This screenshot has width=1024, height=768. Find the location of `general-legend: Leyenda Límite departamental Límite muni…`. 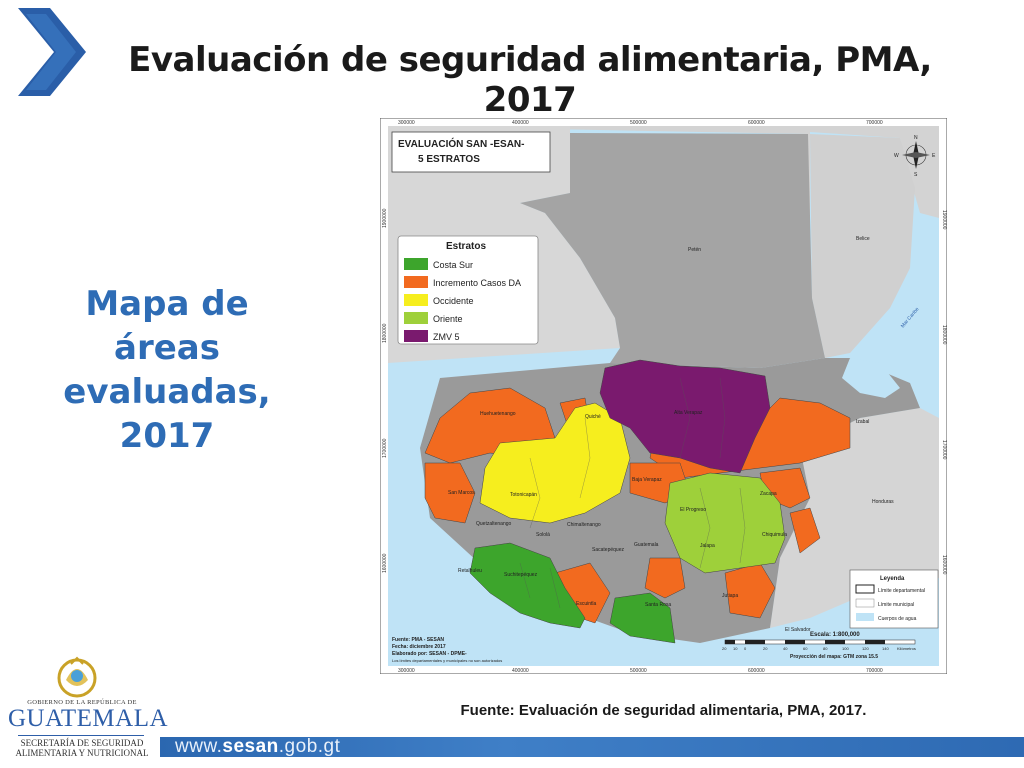

general-legend: Leyenda Límite departamental Límite muni… is located at coordinates (894, 599).